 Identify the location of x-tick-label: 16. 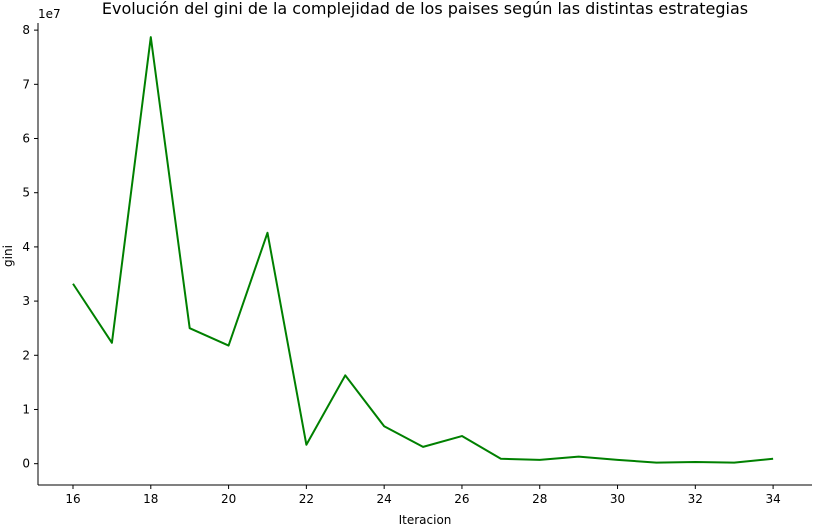
(72, 499).